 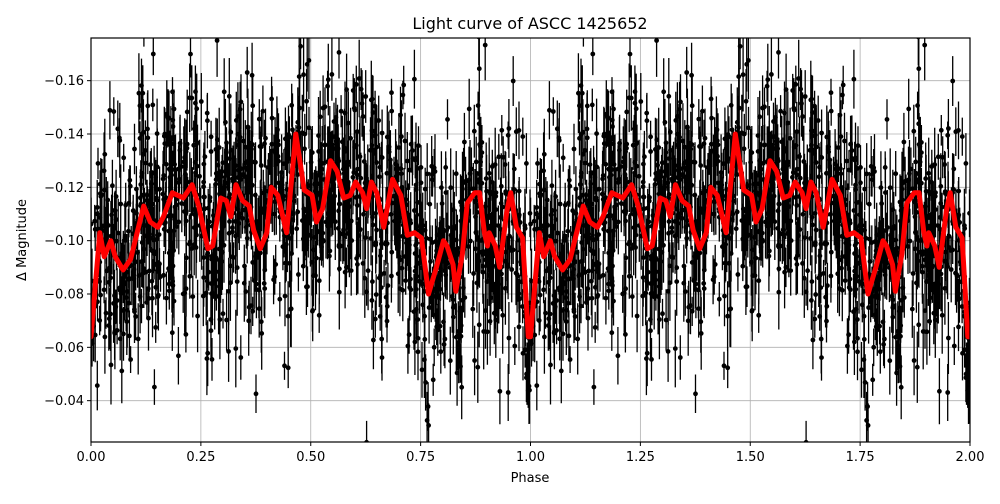 I want to click on y-axis-ticks: −0.16 −0.14 −0.12 −0.10 −0.08 −0.06 −0.04, so click(x=67, y=241).